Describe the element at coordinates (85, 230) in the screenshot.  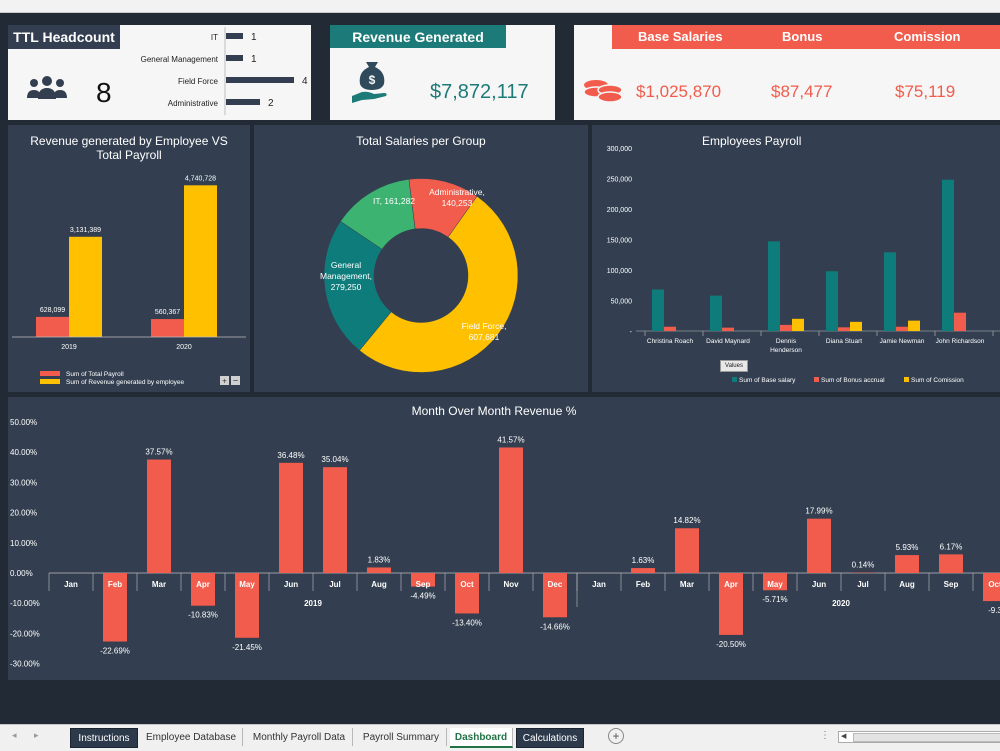
I see `revenue-payroll-data-label: 3,131,389` at that location.